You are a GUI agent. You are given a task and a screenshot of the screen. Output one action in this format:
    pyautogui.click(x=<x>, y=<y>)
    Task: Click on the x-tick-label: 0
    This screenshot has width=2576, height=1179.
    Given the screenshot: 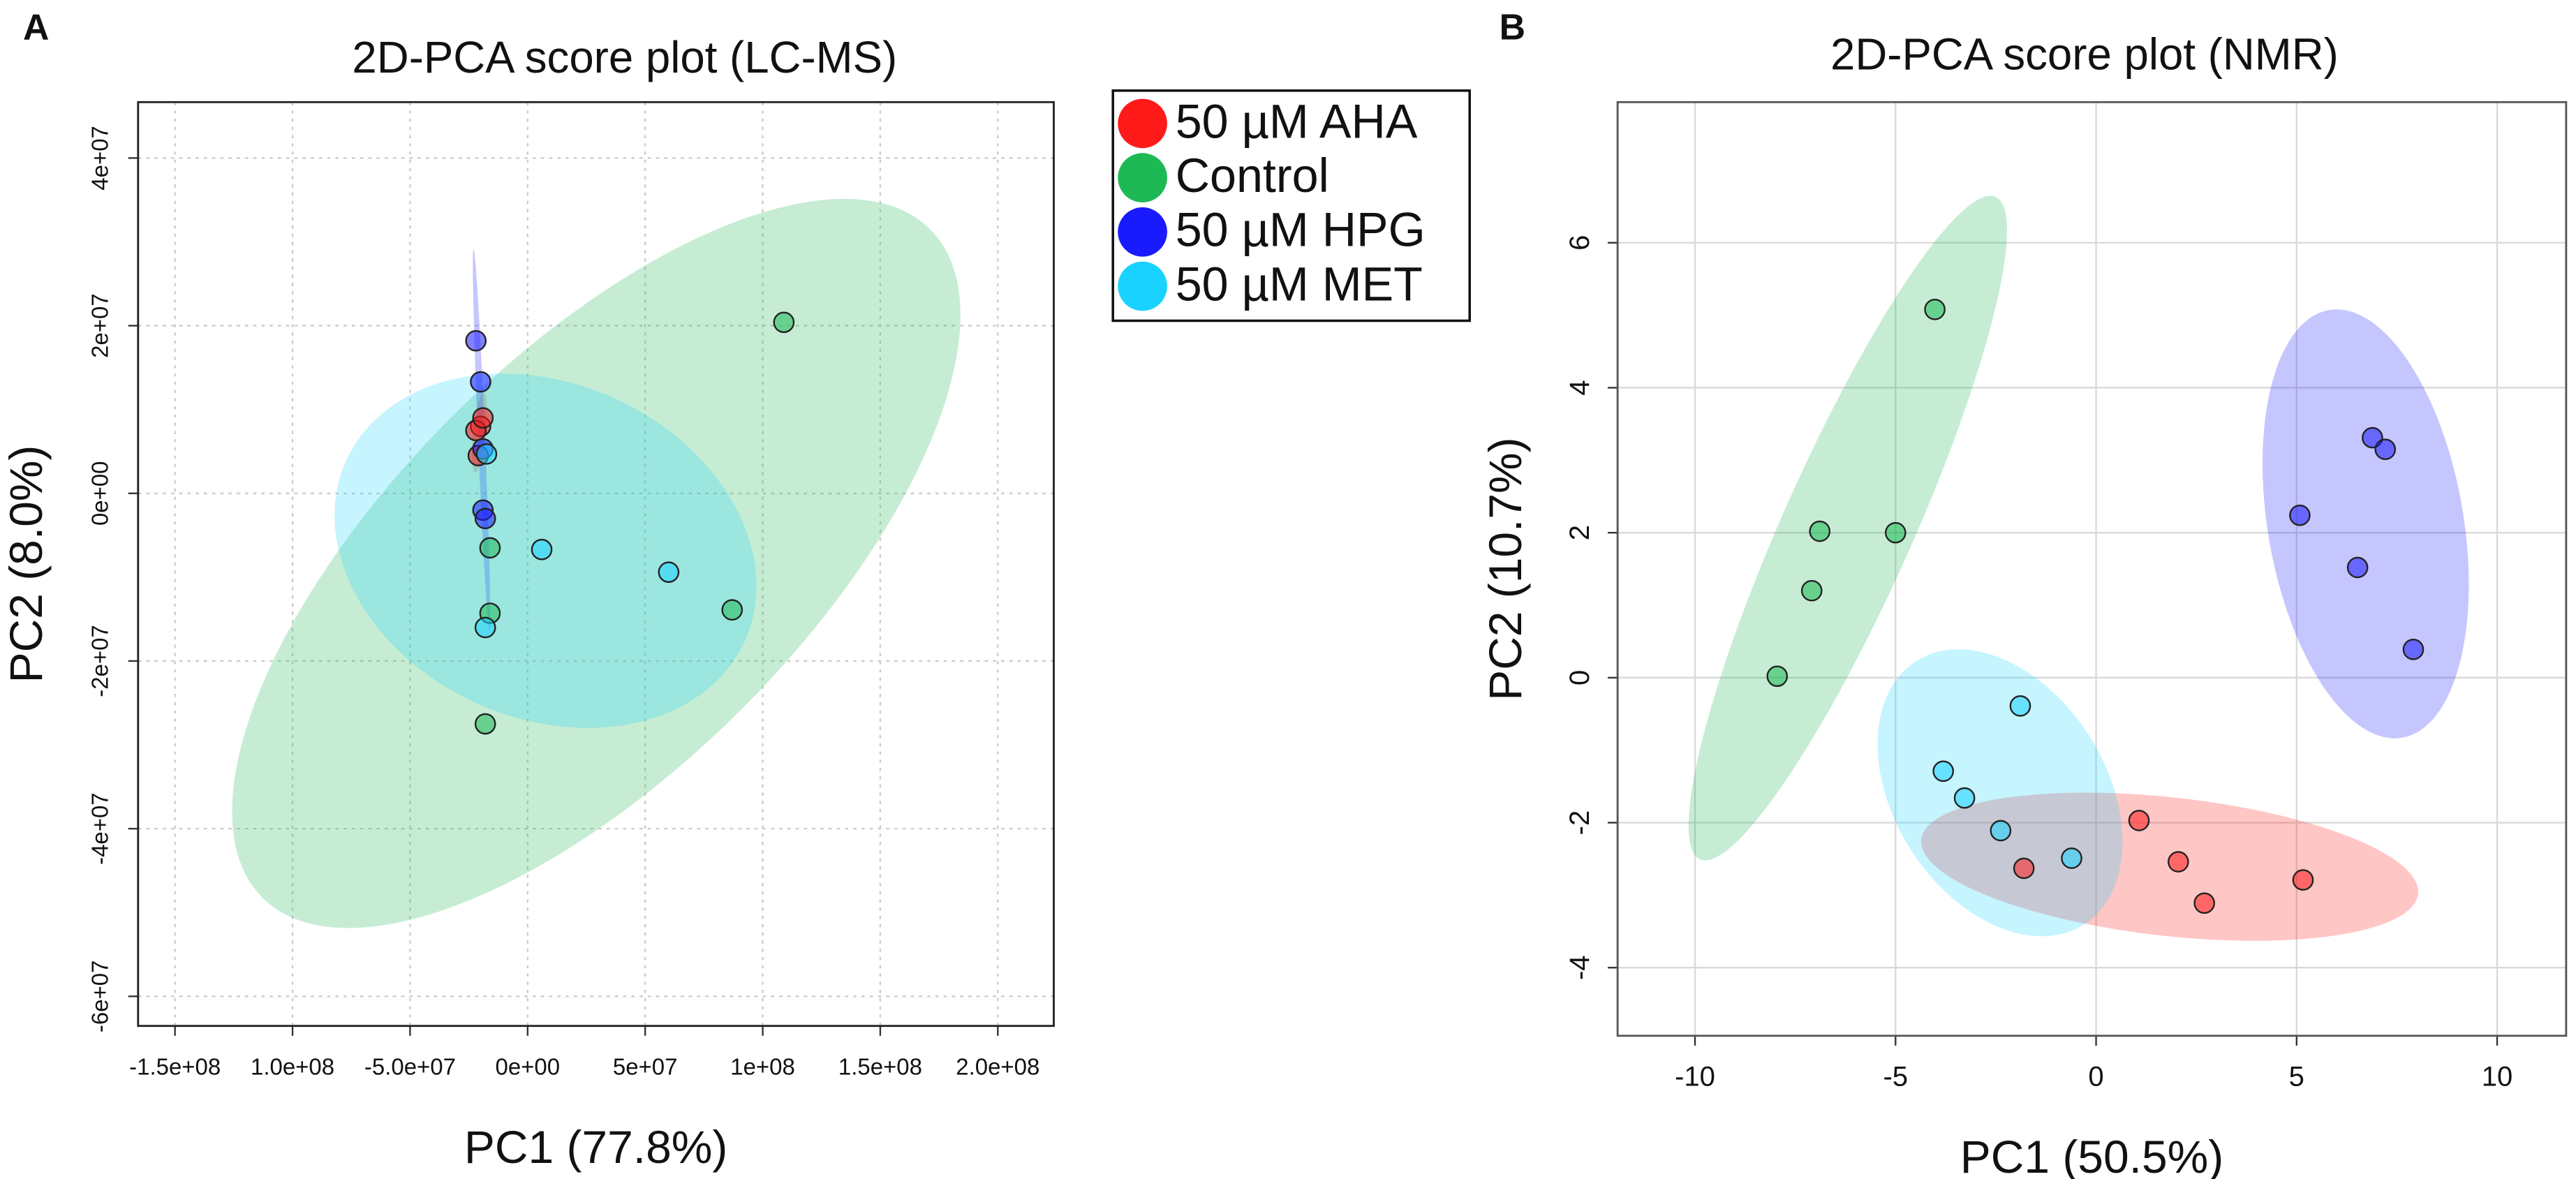 What is the action you would take?
    pyautogui.click(x=2095, y=1077)
    